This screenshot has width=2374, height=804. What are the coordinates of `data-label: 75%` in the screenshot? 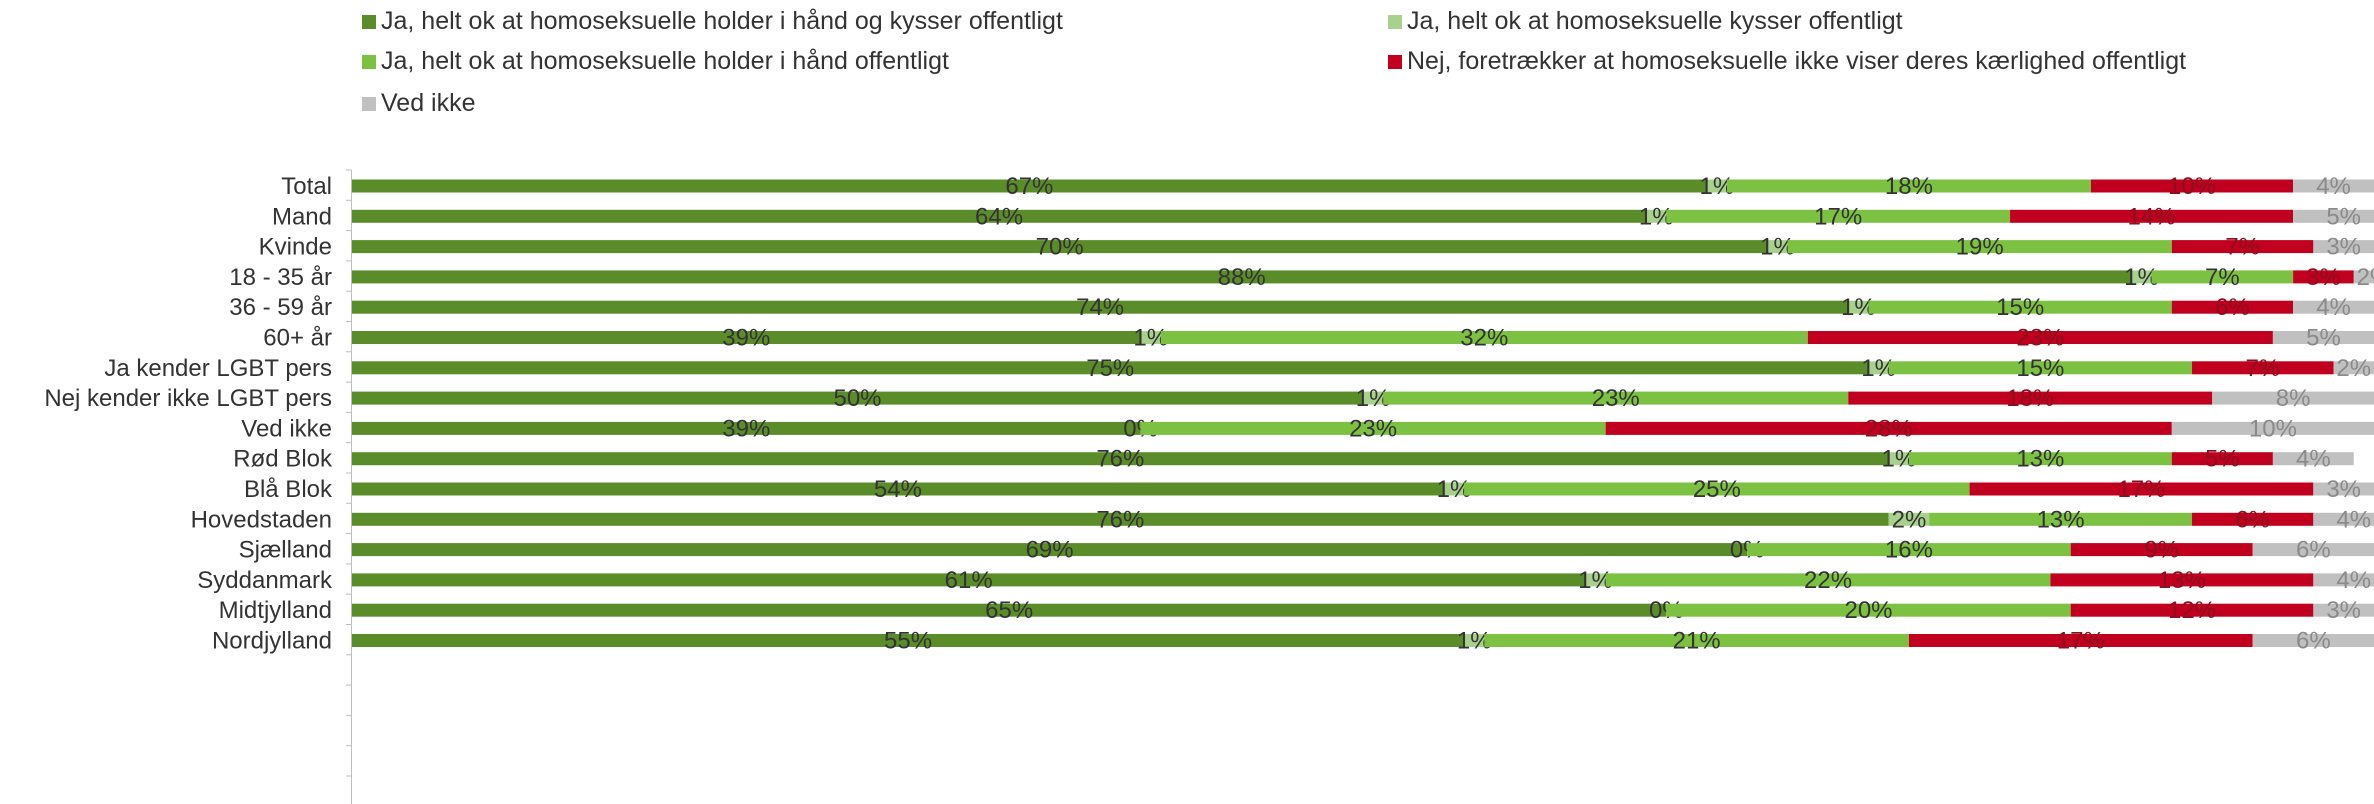 It's located at (1110, 368).